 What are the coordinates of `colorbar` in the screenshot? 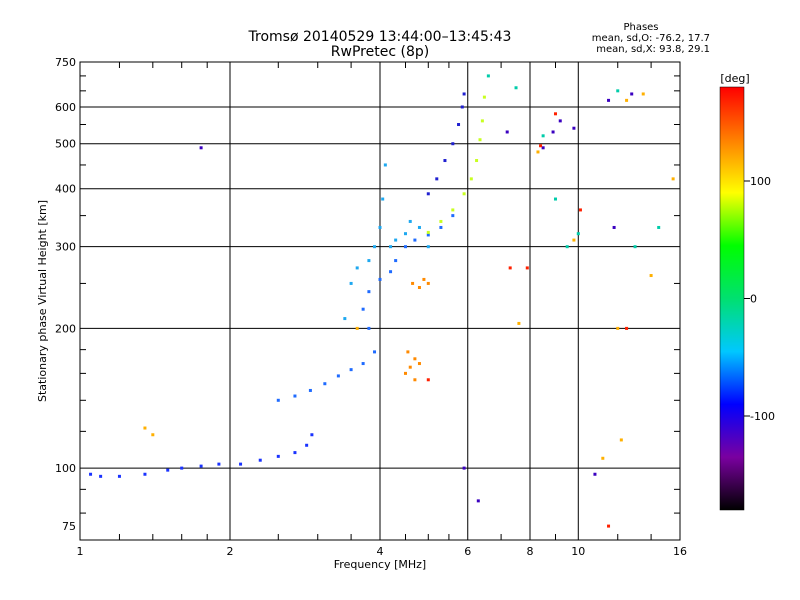 It's located at (732, 298).